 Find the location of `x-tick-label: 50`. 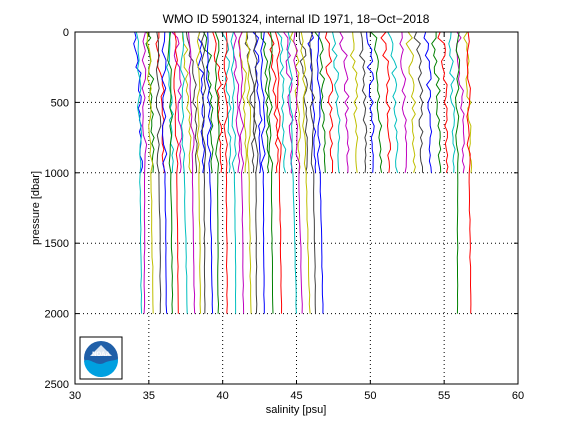

x-tick-label: 50 is located at coordinates (370, 396).